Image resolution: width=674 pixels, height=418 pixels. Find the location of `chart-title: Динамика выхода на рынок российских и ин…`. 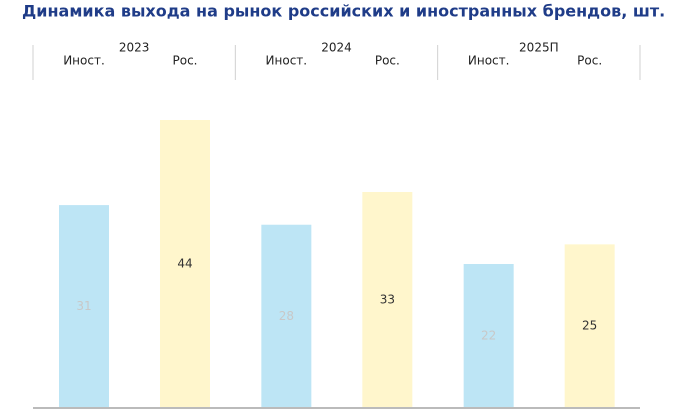

chart-title: Динамика выхода на рынок российских и ин… is located at coordinates (343, 11).